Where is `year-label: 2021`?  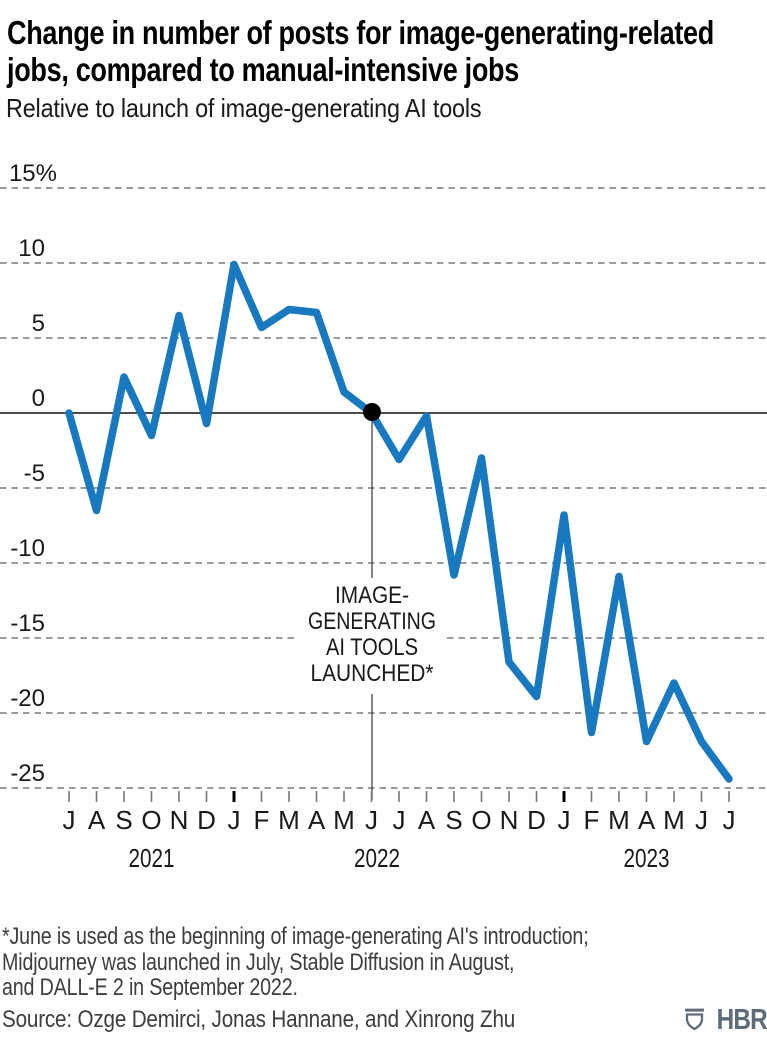 year-label: 2021 is located at coordinates (152, 858).